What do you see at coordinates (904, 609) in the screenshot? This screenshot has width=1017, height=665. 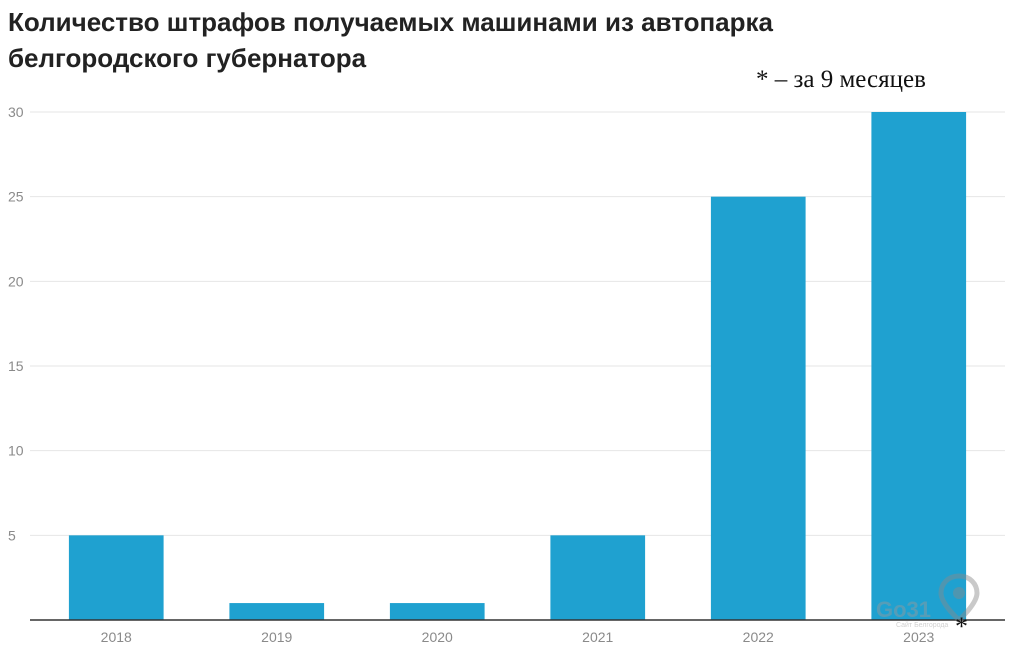 I see `watermark-logo-text: Go31` at bounding box center [904, 609].